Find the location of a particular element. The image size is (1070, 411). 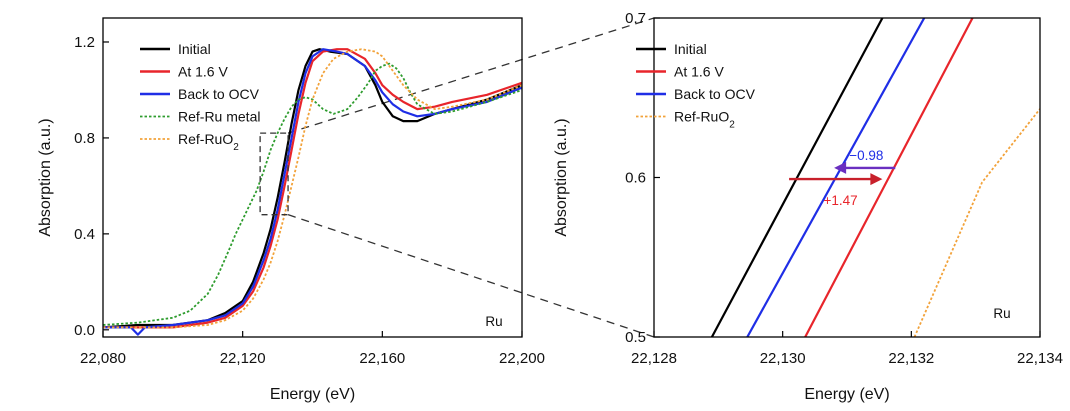

legend-entry-label: Ref-Ru metal is located at coordinates (219, 117).